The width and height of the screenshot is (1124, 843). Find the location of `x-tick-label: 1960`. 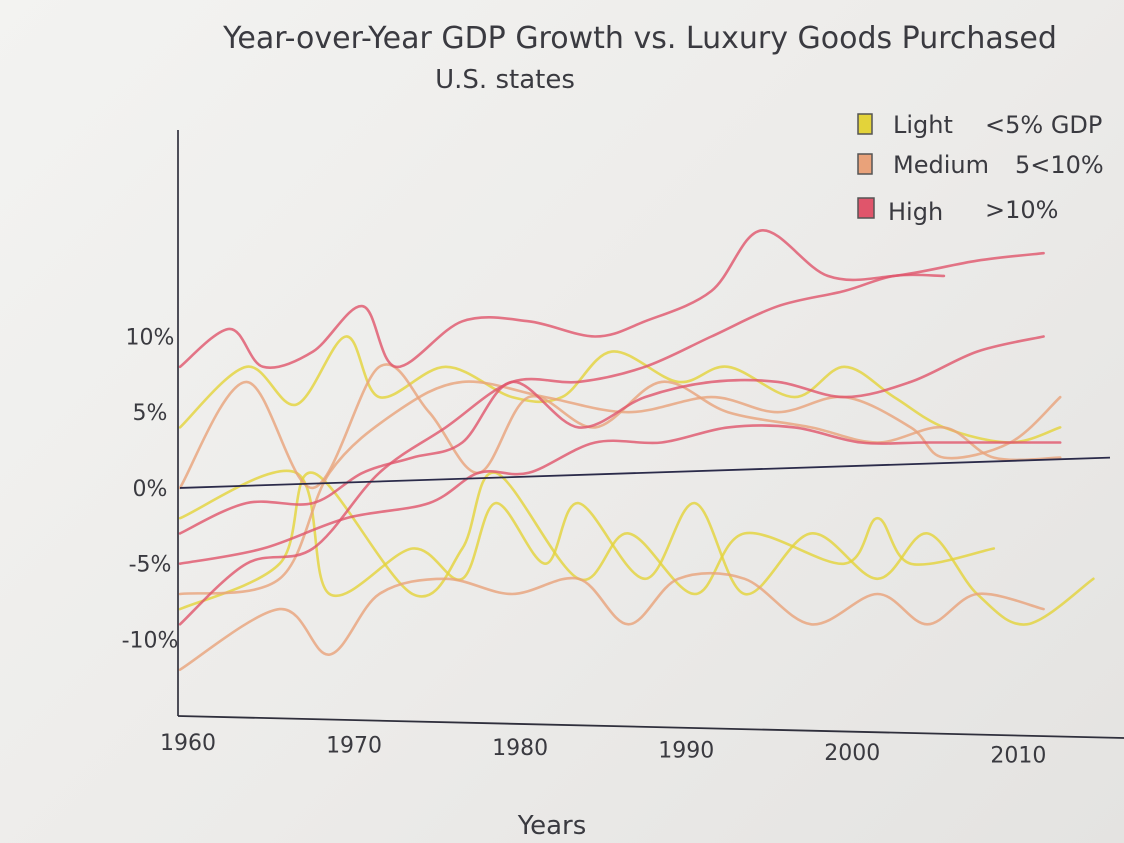

x-tick-label: 1960 is located at coordinates (188, 743).